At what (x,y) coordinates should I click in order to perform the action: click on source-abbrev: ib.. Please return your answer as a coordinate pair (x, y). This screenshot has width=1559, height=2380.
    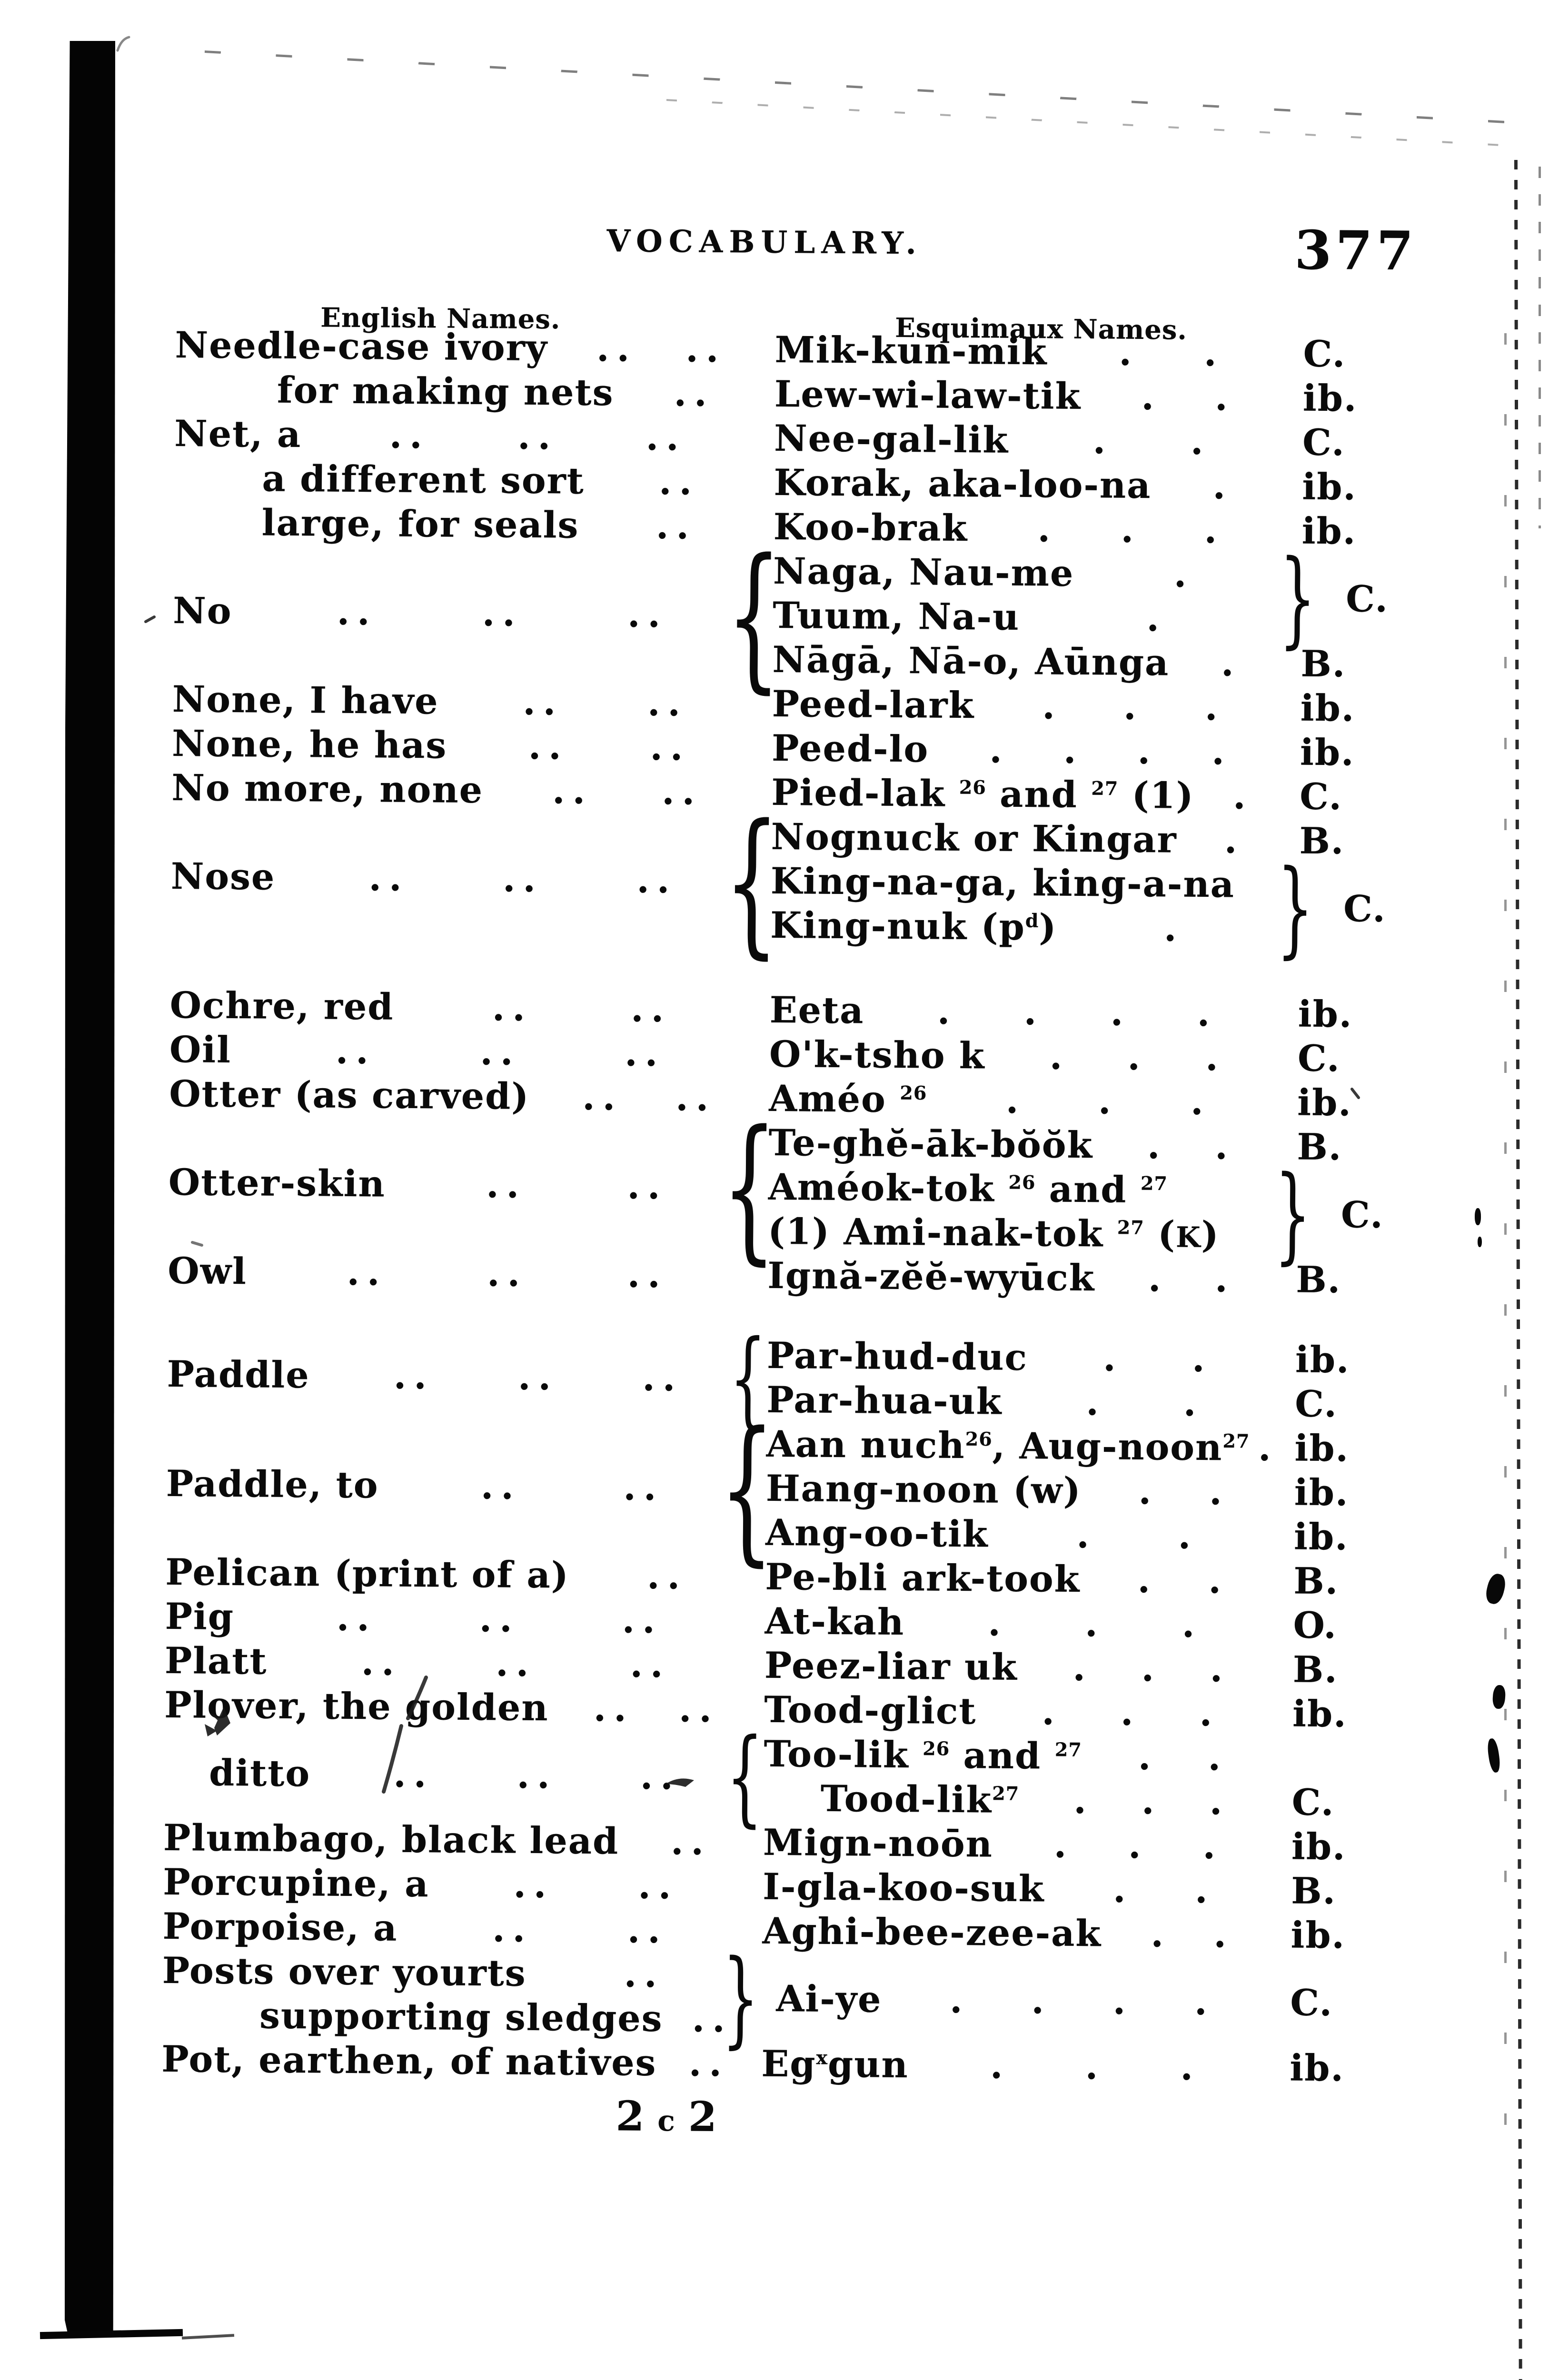
    Looking at the image, I should click on (1325, 1014).